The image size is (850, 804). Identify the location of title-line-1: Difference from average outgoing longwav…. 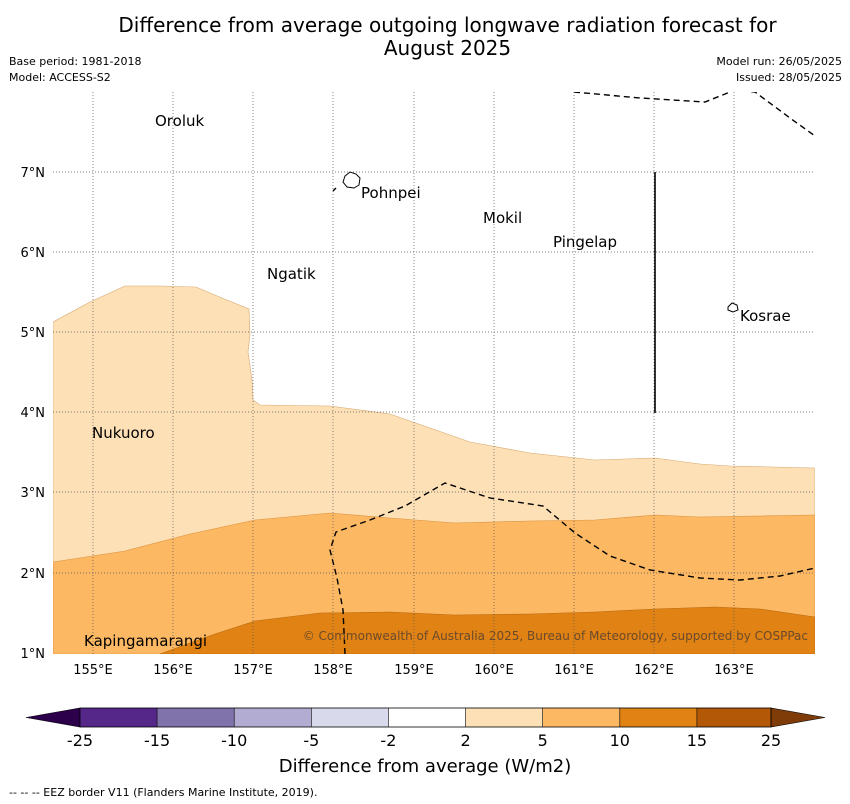
(447, 25).